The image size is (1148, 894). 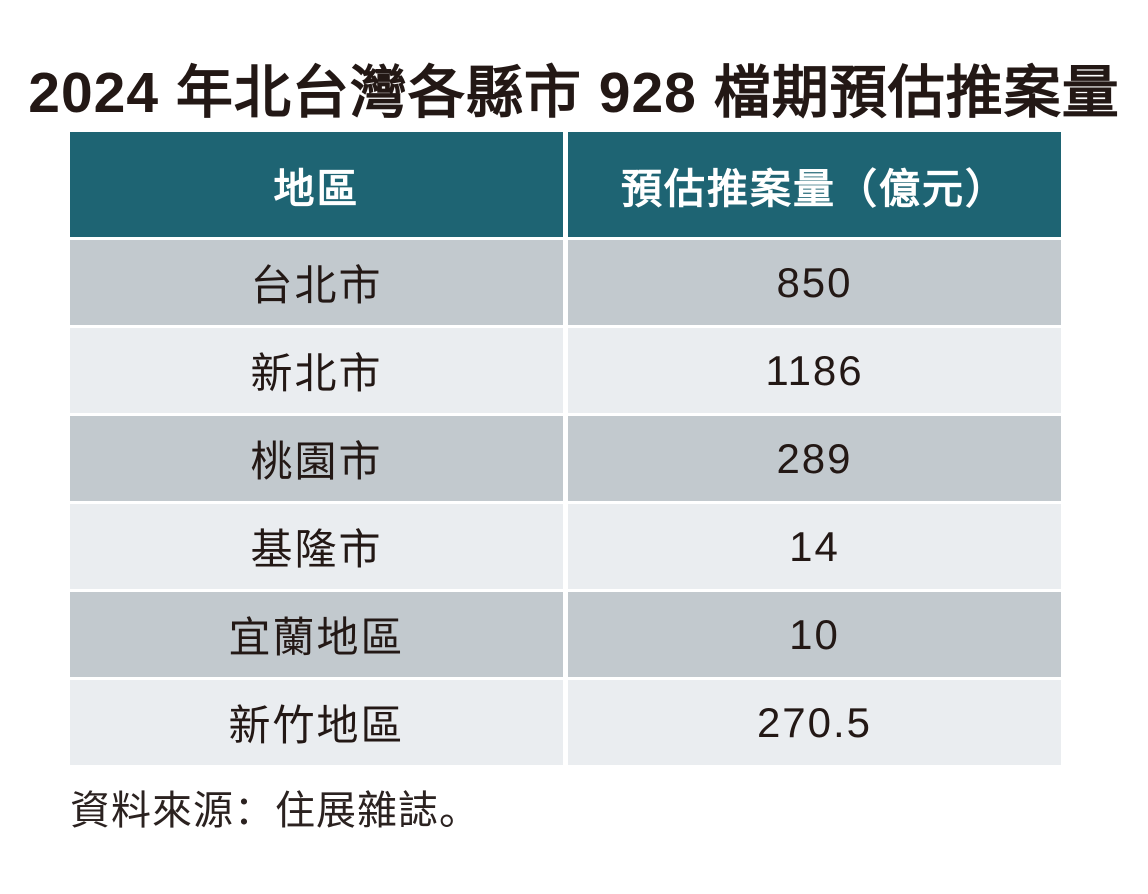 What do you see at coordinates (319, 721) in the screenshot?
I see `region-cell: 新竹地區` at bounding box center [319, 721].